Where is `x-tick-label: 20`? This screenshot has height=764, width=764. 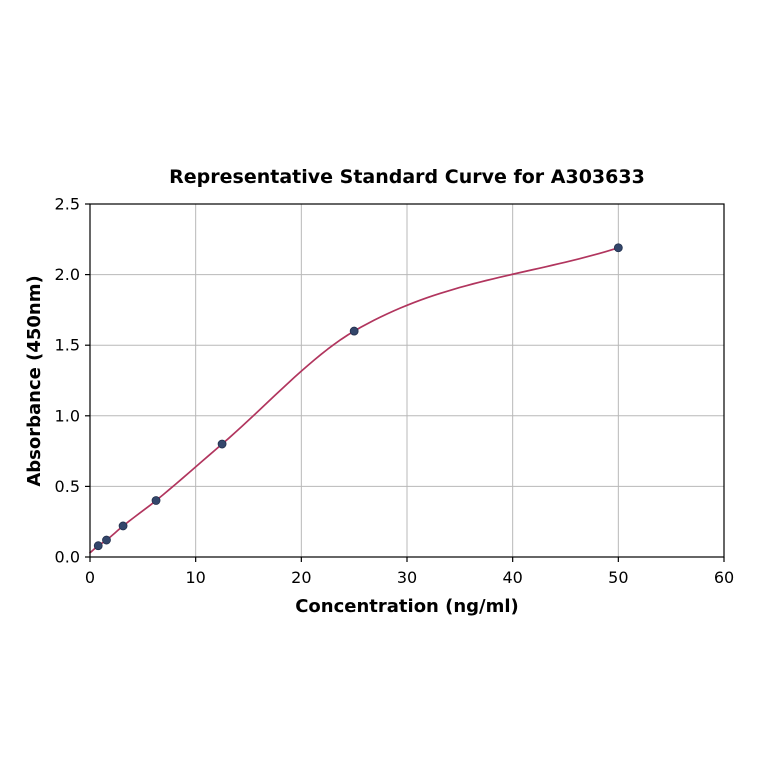
x-tick-label: 20 is located at coordinates (301, 577).